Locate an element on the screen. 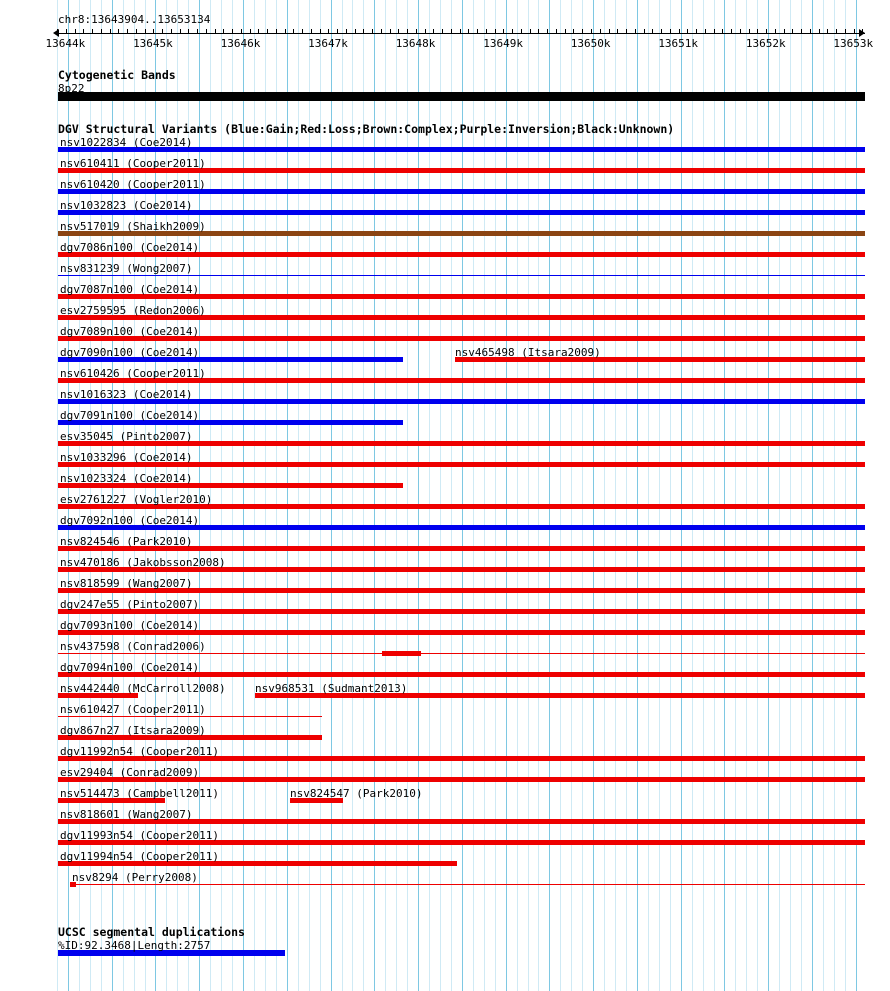  dgv-variant-label: nsv514473 (Campbell2011) is located at coordinates (139, 793).